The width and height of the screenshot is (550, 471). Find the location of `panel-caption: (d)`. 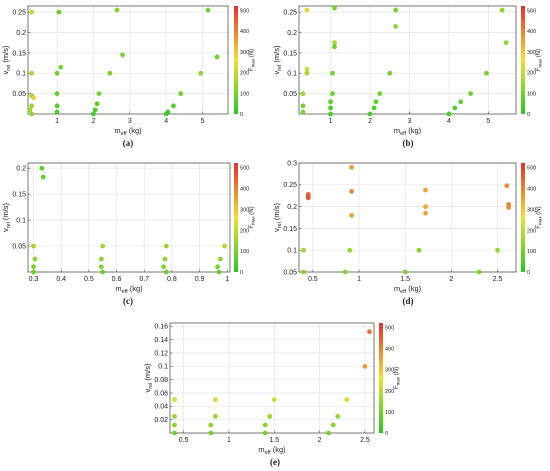

panel-caption: (d) is located at coordinates (408, 301).